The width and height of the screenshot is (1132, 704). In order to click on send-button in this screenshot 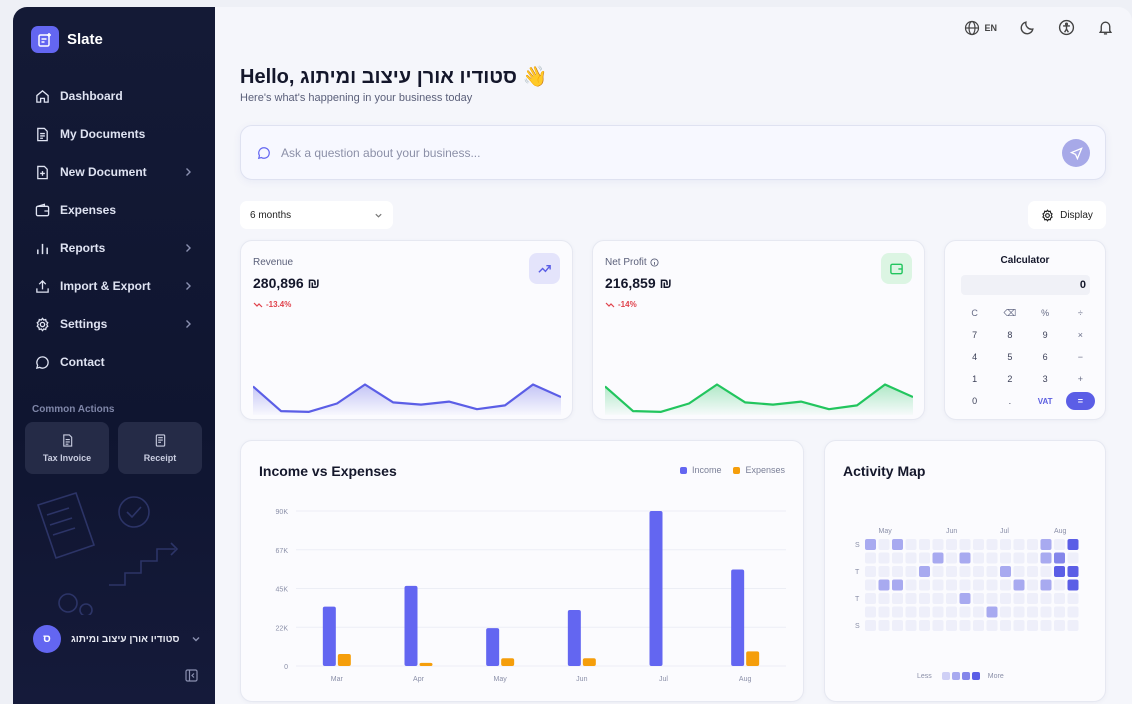, I will do `click(1076, 153)`.